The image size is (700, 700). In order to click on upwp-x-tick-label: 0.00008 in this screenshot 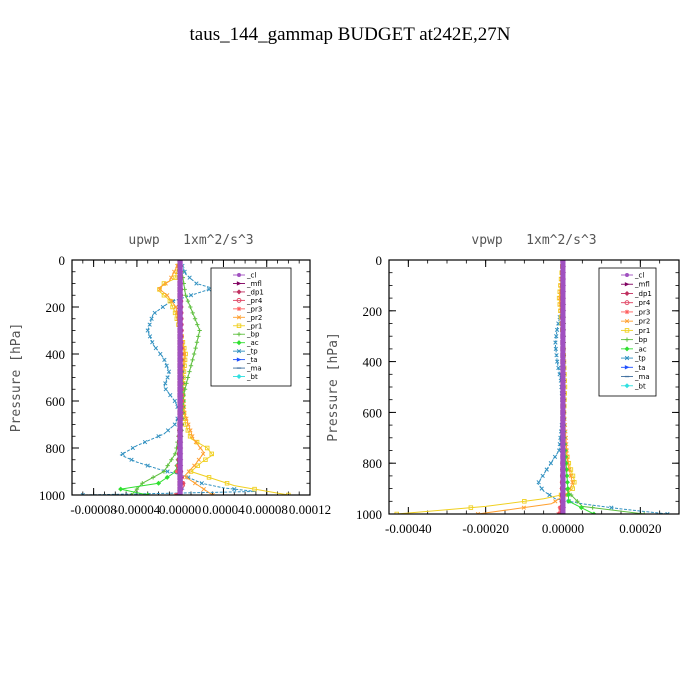, I will do `click(267, 509)`.